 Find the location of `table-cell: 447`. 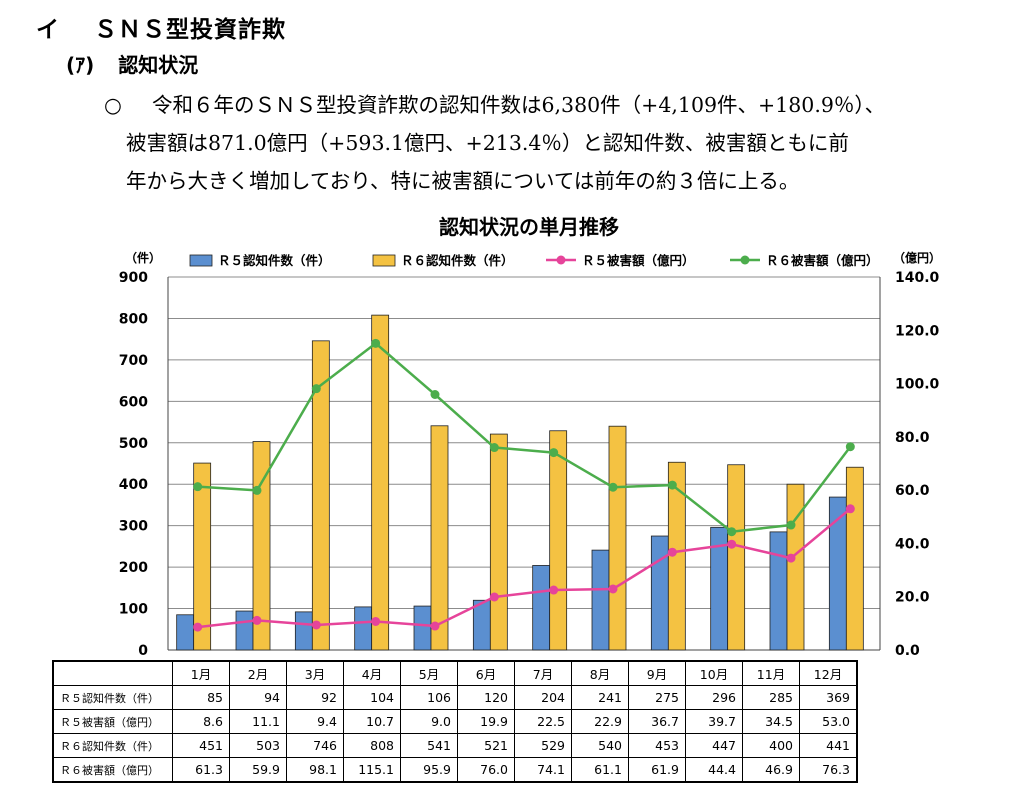

table-cell: 447 is located at coordinates (714, 745).